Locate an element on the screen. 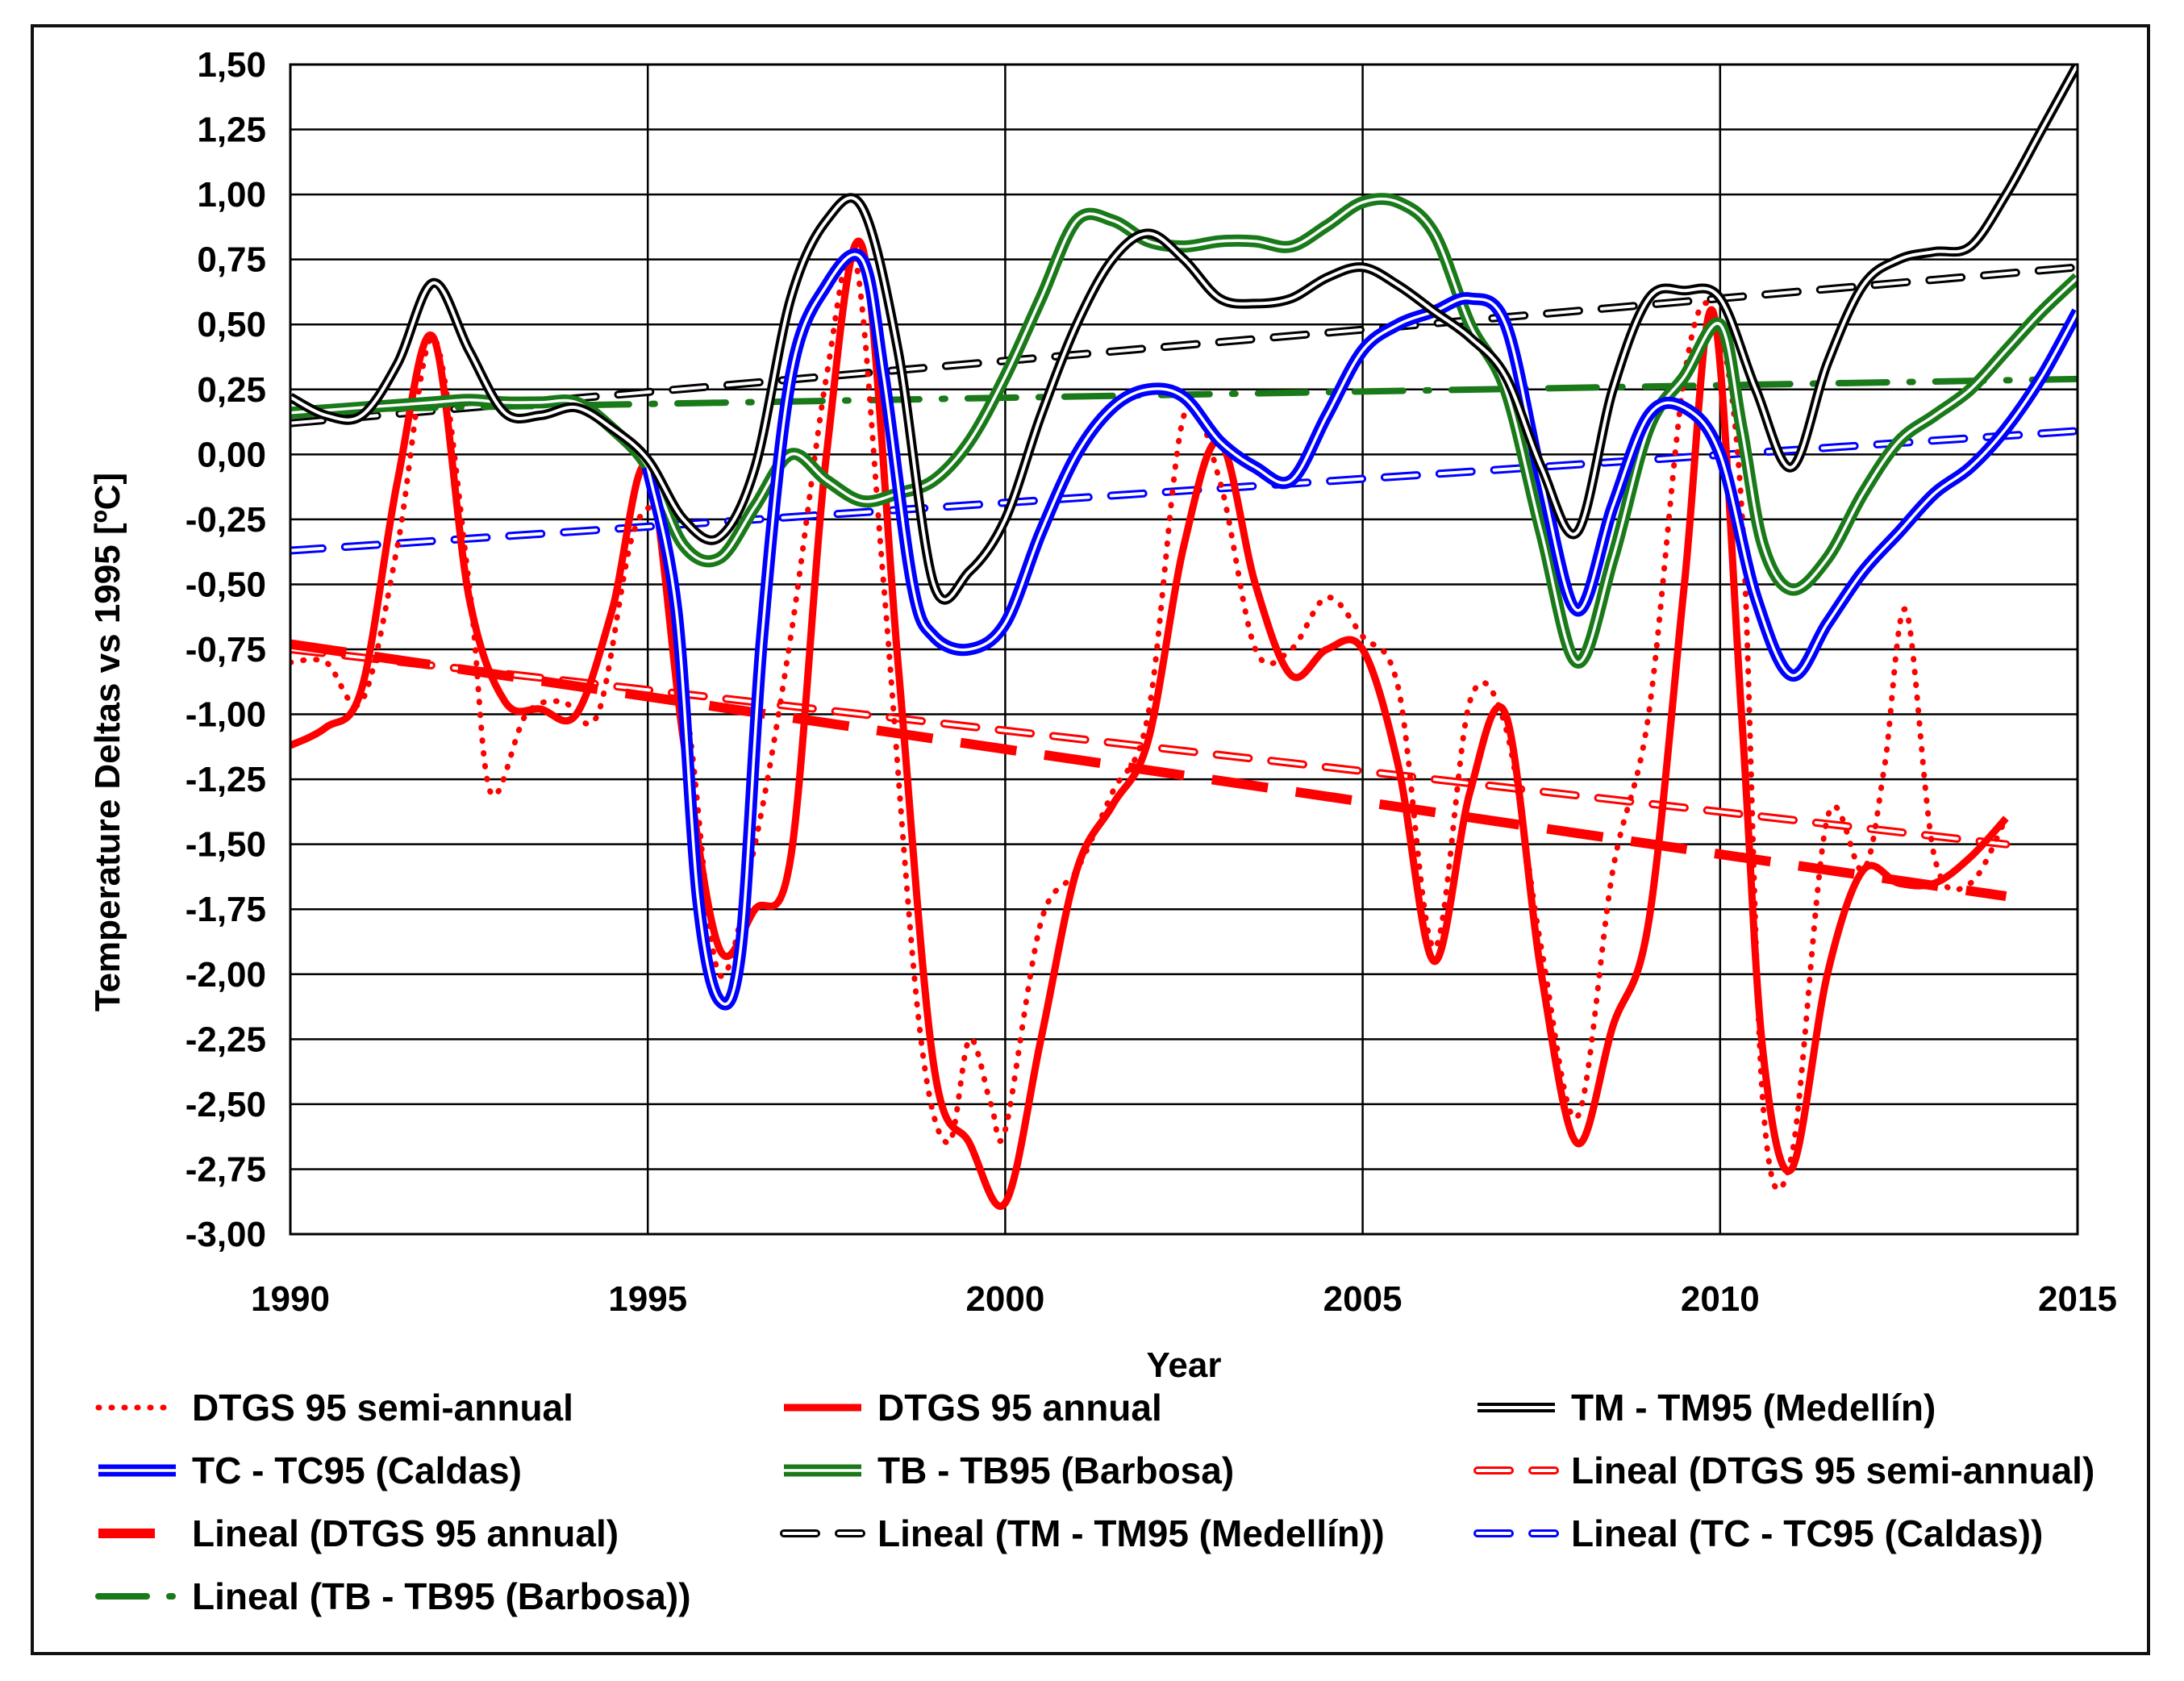  y-tick-label: -1,25 is located at coordinates (226, 780).